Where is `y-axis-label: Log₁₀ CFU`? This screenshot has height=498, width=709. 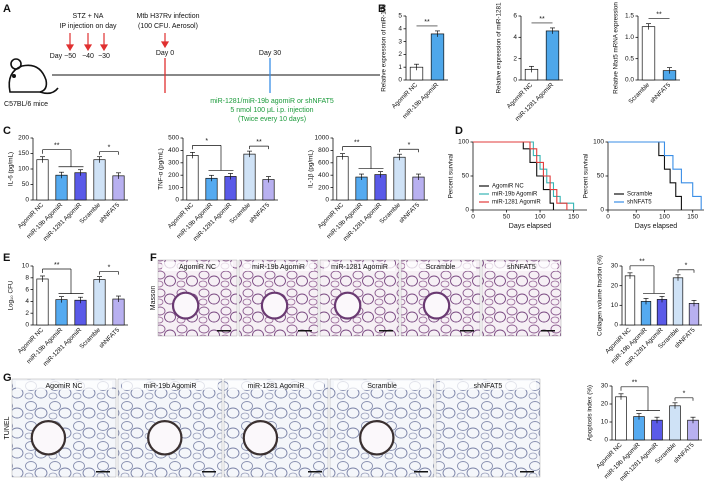
y-axis-label: Log₁₀ CFU is located at coordinates (11, 295).